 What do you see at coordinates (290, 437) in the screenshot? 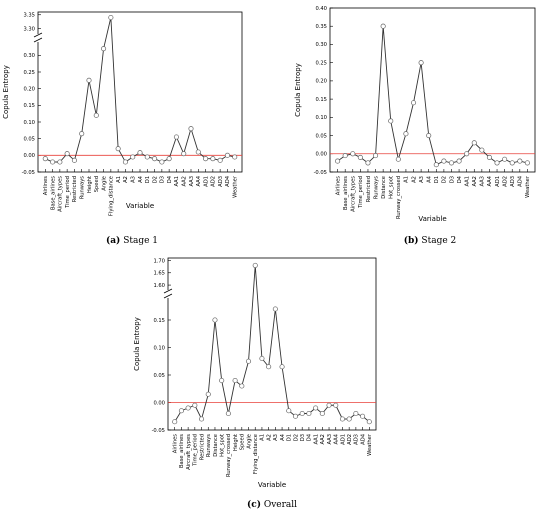
I see `x-tick-label: D1` at bounding box center [290, 437].